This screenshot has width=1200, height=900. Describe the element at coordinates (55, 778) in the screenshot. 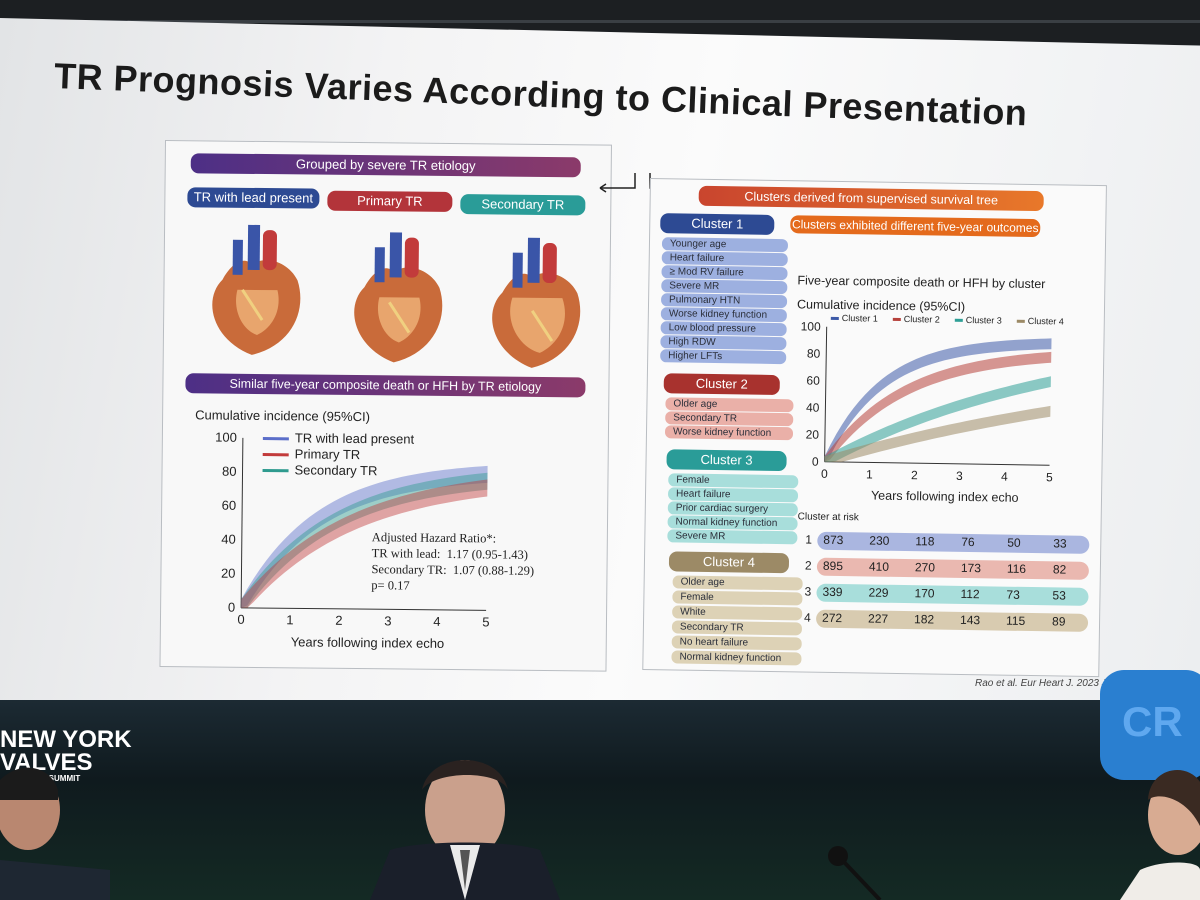

I see `event-logo-line3: ART SUMMIT` at that location.